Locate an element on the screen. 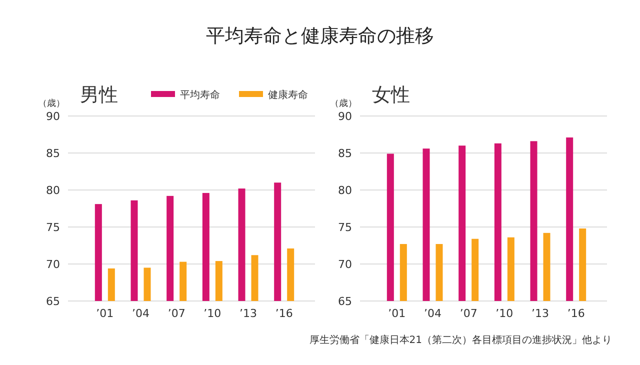 The width and height of the screenshot is (640, 365). legend-label: 健康寿命 is located at coordinates (288, 95).